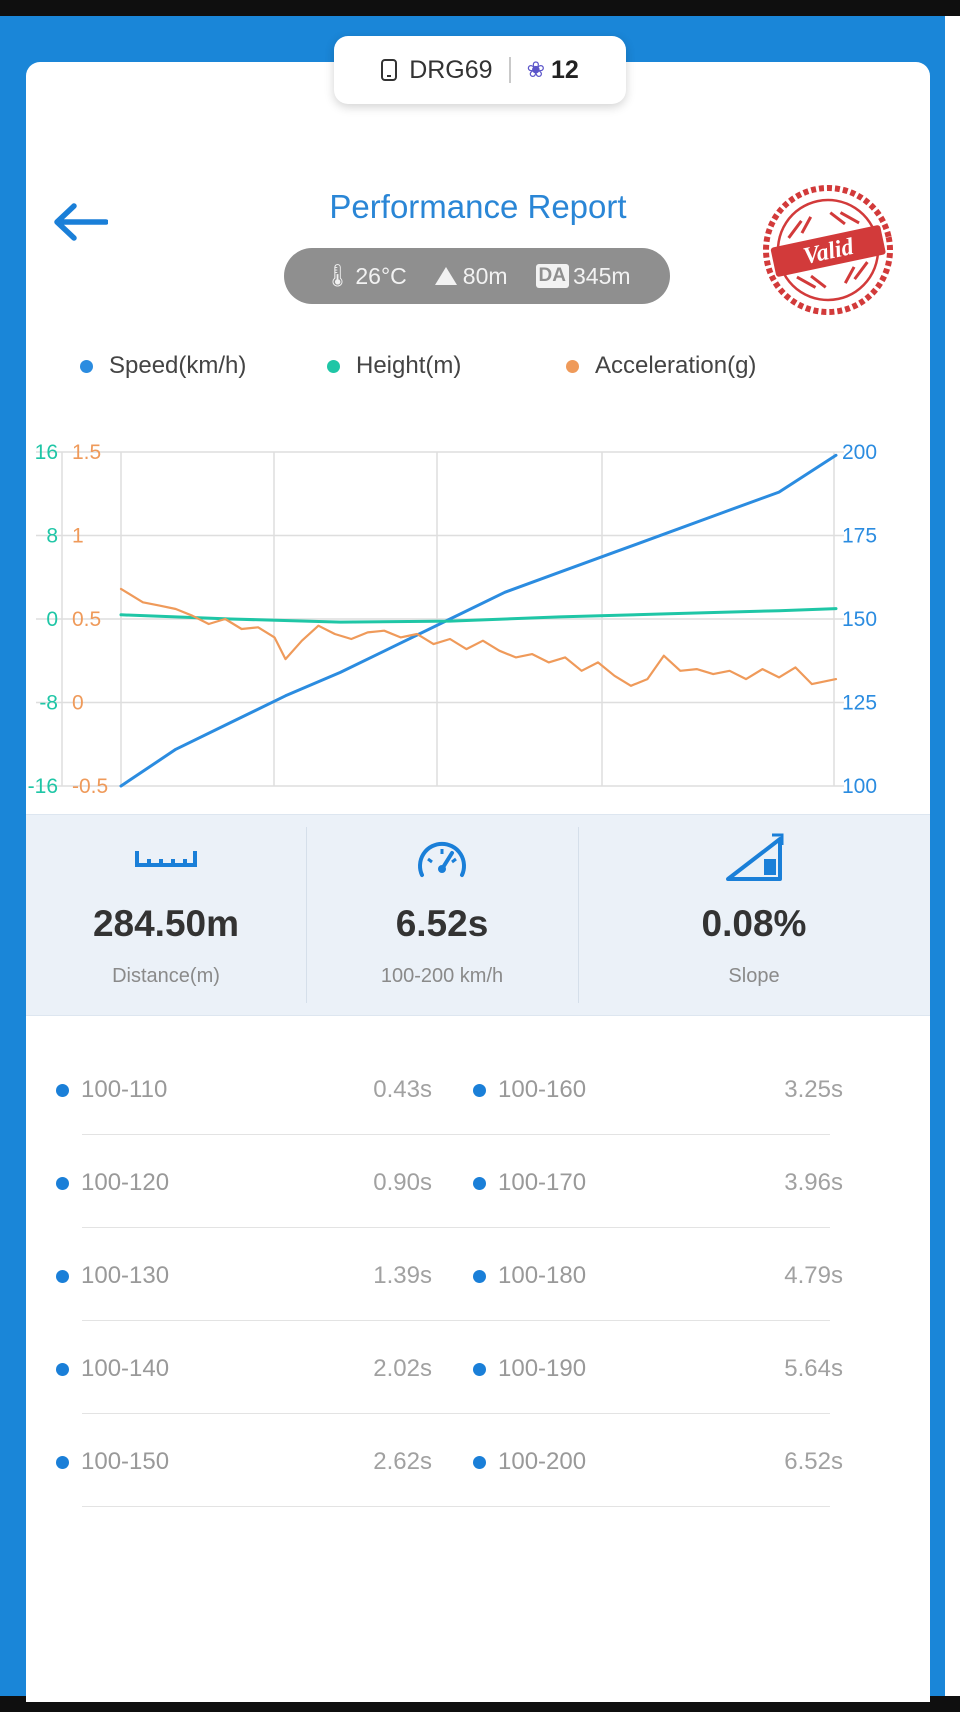 The height and width of the screenshot is (1712, 960). What do you see at coordinates (86, 452) in the screenshot?
I see `acceleration-tick-label: 1.5` at bounding box center [86, 452].